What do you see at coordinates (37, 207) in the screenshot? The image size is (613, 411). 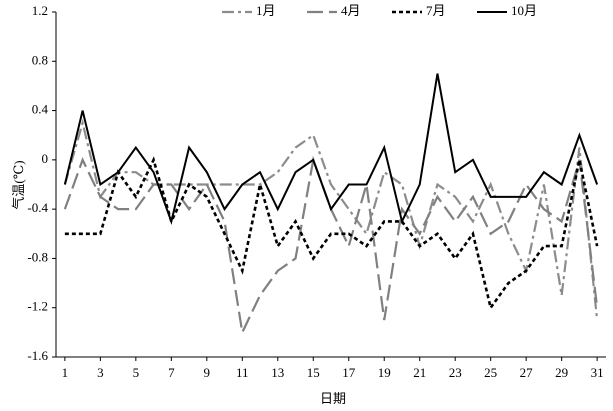 I see `y-tick-label: -0.4` at bounding box center [37, 207].